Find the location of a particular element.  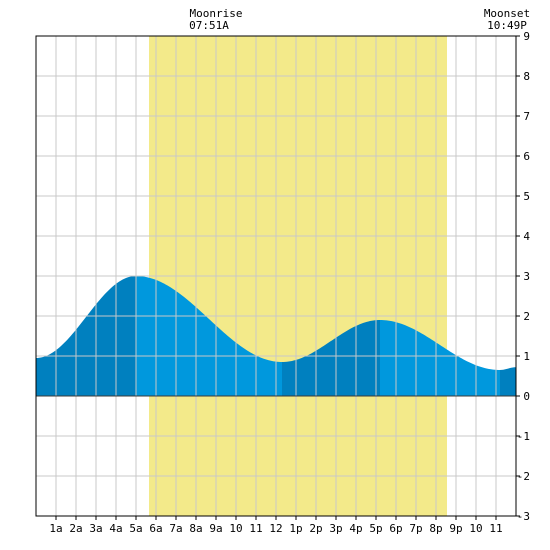

x-tick-label: 7a is located at coordinates (175, 528).